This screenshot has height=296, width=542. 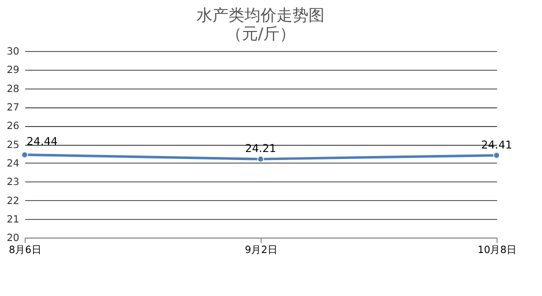 What do you see at coordinates (260, 14) in the screenshot?
I see `chart-title: 水产类均价走势图` at bounding box center [260, 14].